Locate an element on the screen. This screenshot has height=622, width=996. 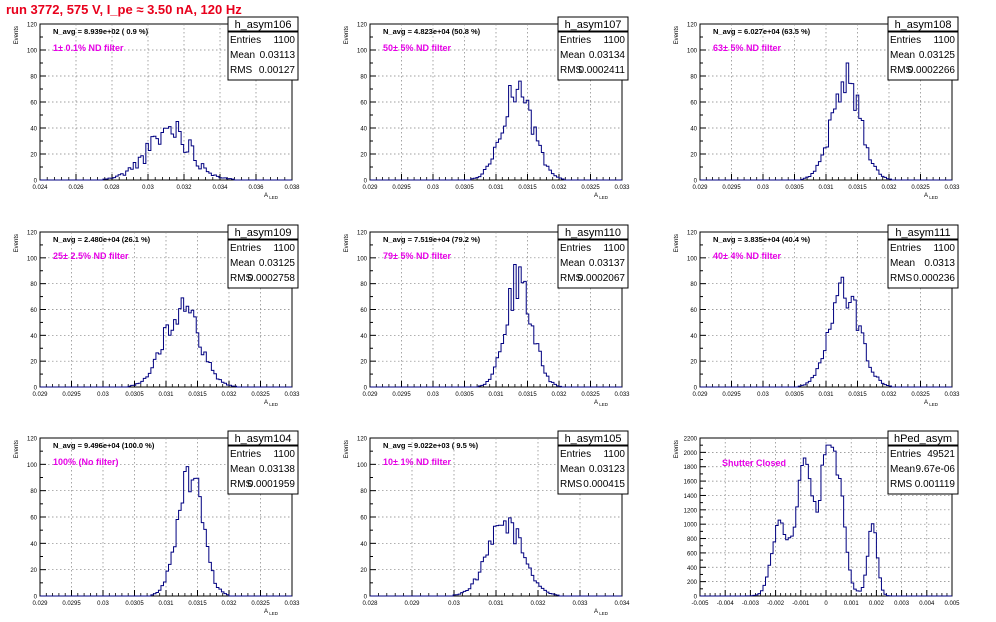
stat-value-mean: 0.0313 is located at coordinates (939, 263).